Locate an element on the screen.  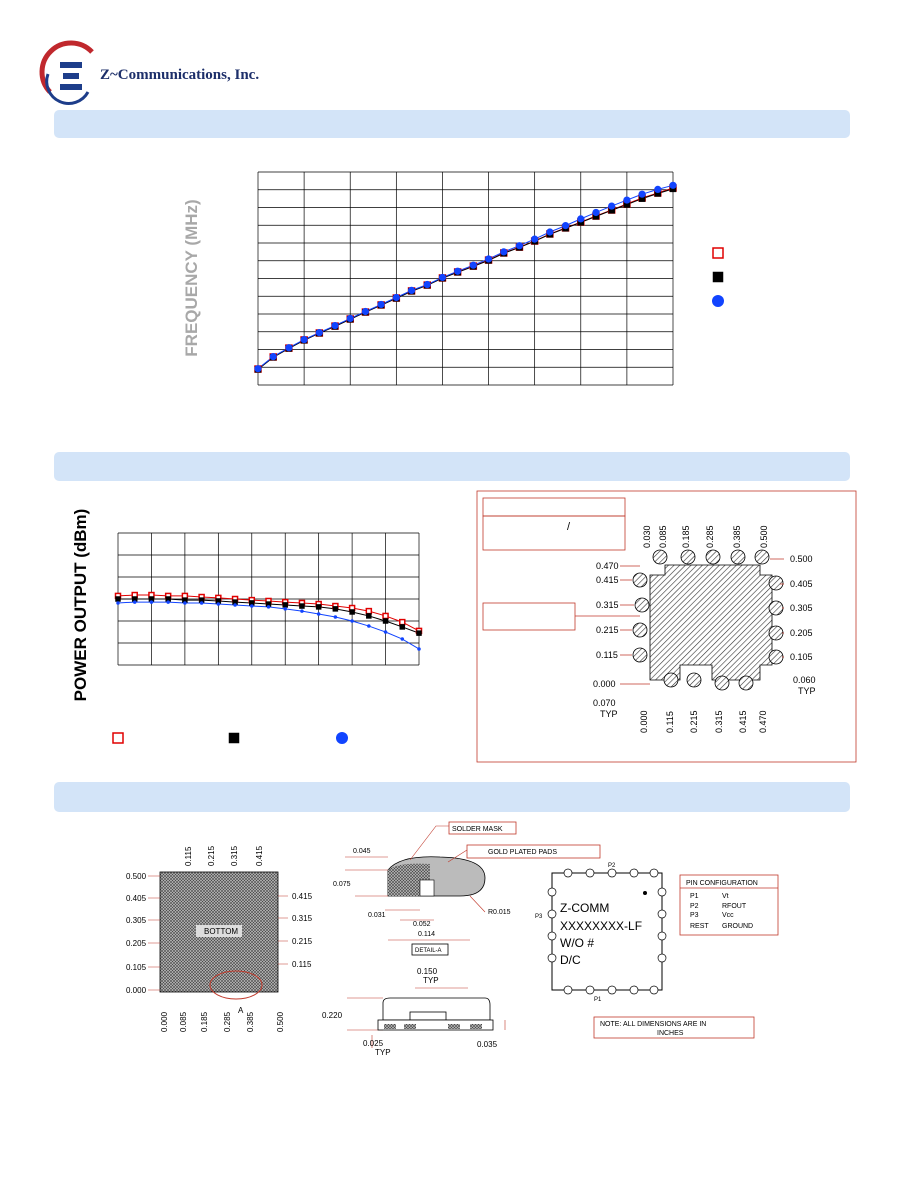
dimension-label: 0.075 is located at coordinates (342, 884).